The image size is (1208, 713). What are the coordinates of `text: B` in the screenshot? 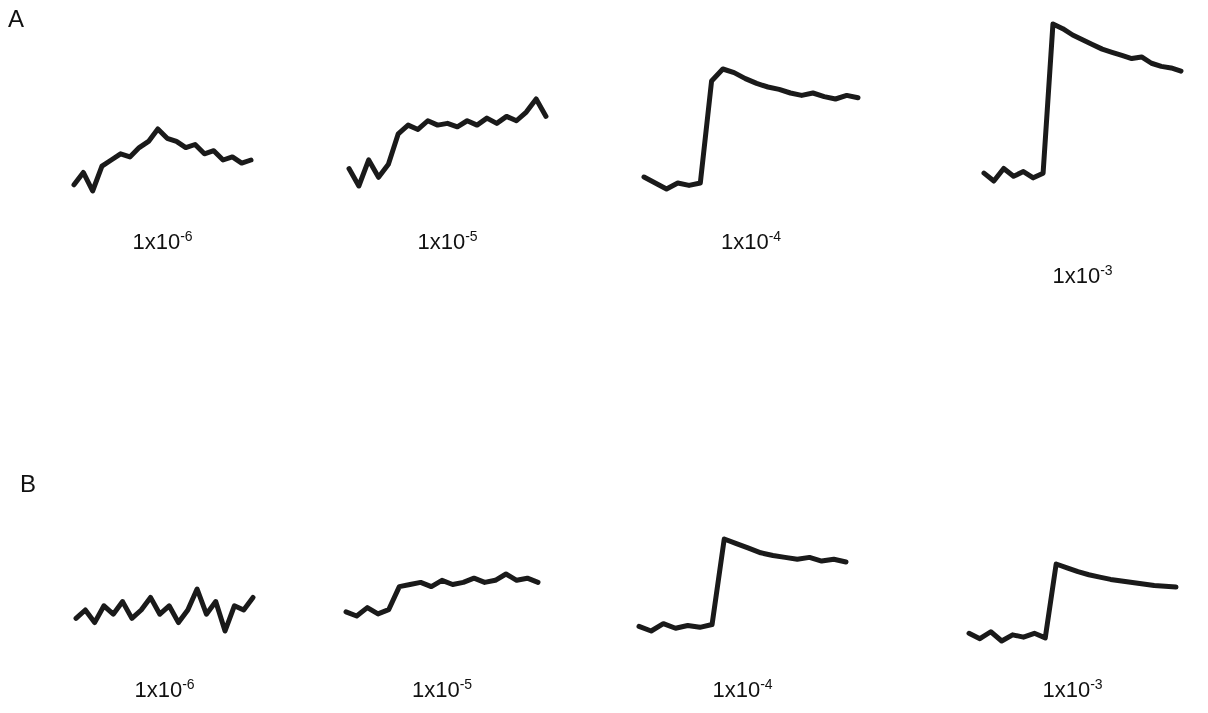 It's located at (28, 484).